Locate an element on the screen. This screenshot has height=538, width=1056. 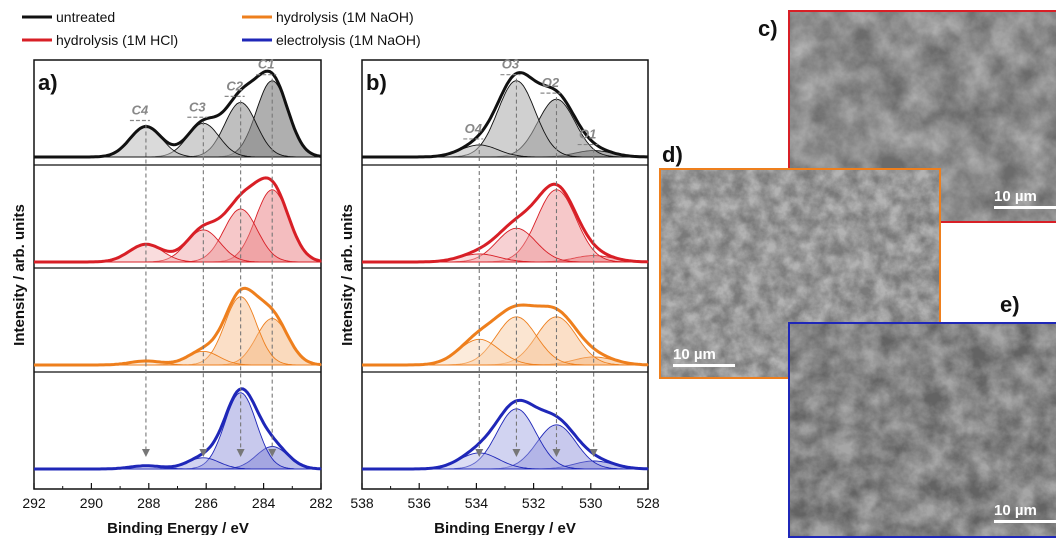
panel-a-xlabel: Binding Energy / eV is located at coordinates (178, 527).